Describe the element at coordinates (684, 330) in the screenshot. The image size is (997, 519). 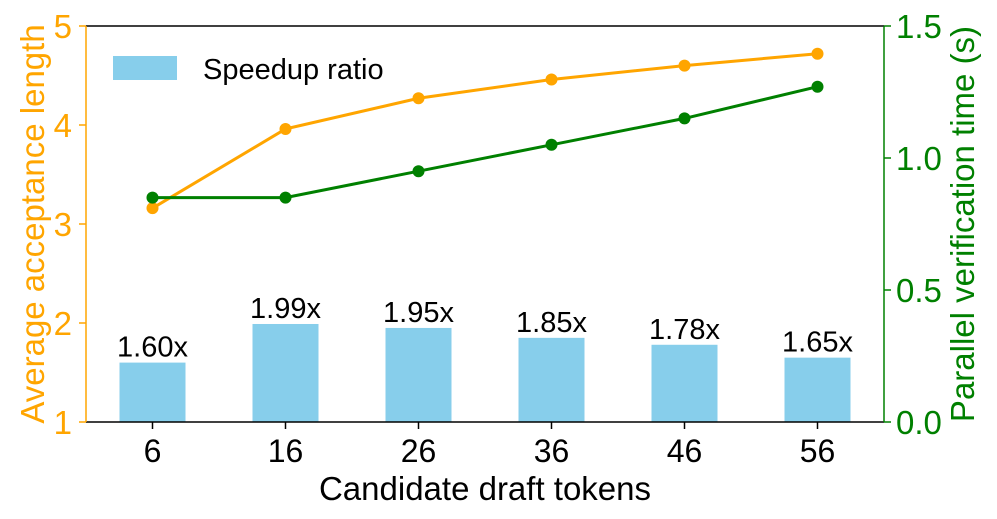
I see `bar-value-label: 1.78x` at that location.